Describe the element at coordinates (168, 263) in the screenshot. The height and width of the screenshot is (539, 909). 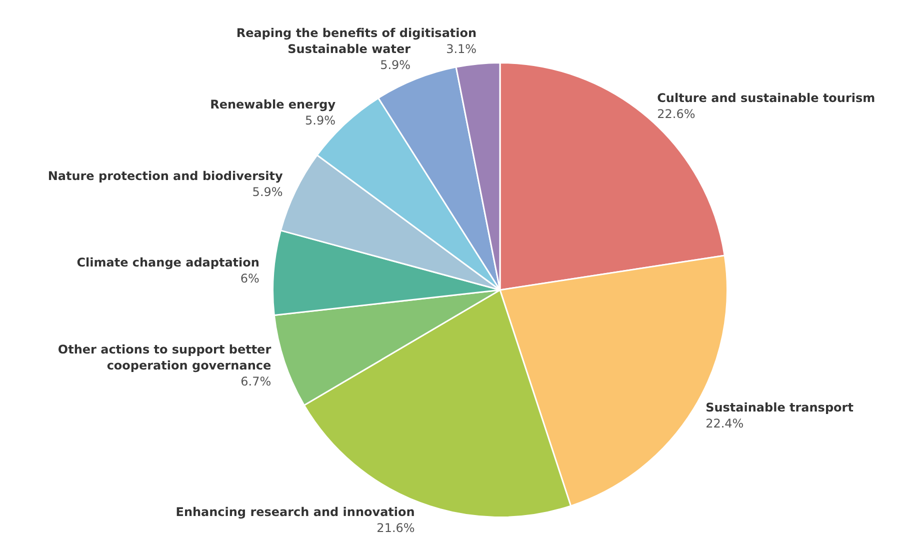
I see `slice-label: Climate change adaptation` at that location.